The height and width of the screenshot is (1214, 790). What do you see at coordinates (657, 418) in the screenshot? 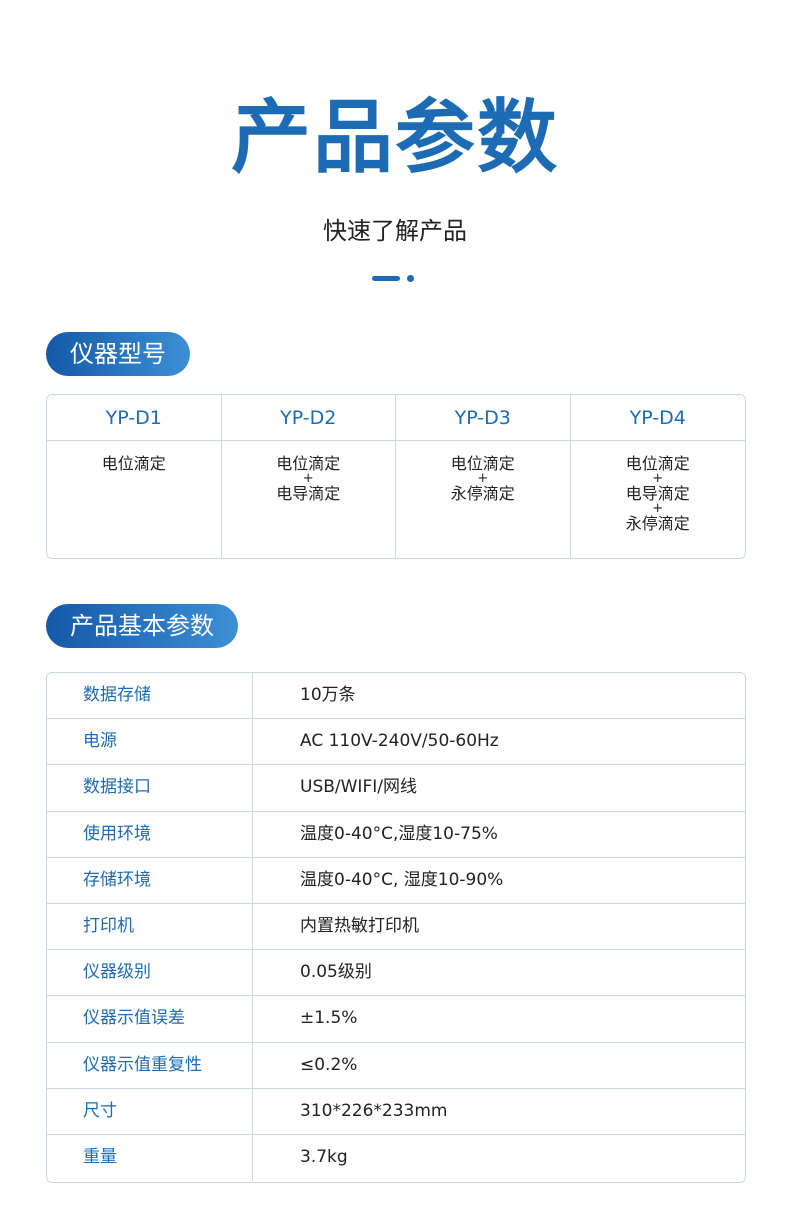
I see `model-header: YP-D4` at bounding box center [657, 418].